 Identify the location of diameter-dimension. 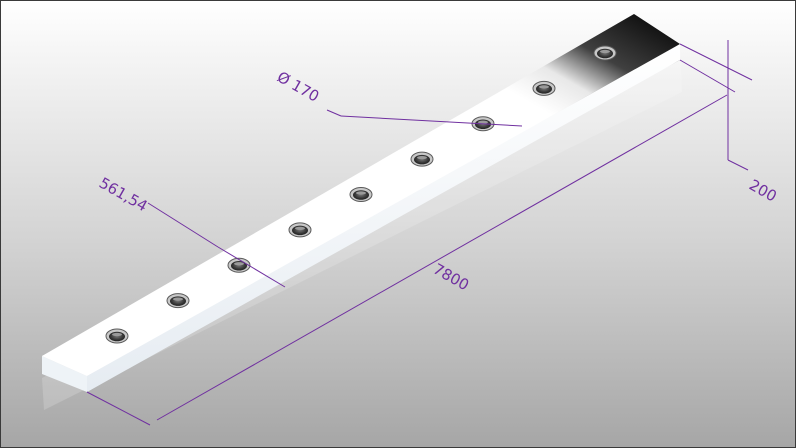
(424, 118).